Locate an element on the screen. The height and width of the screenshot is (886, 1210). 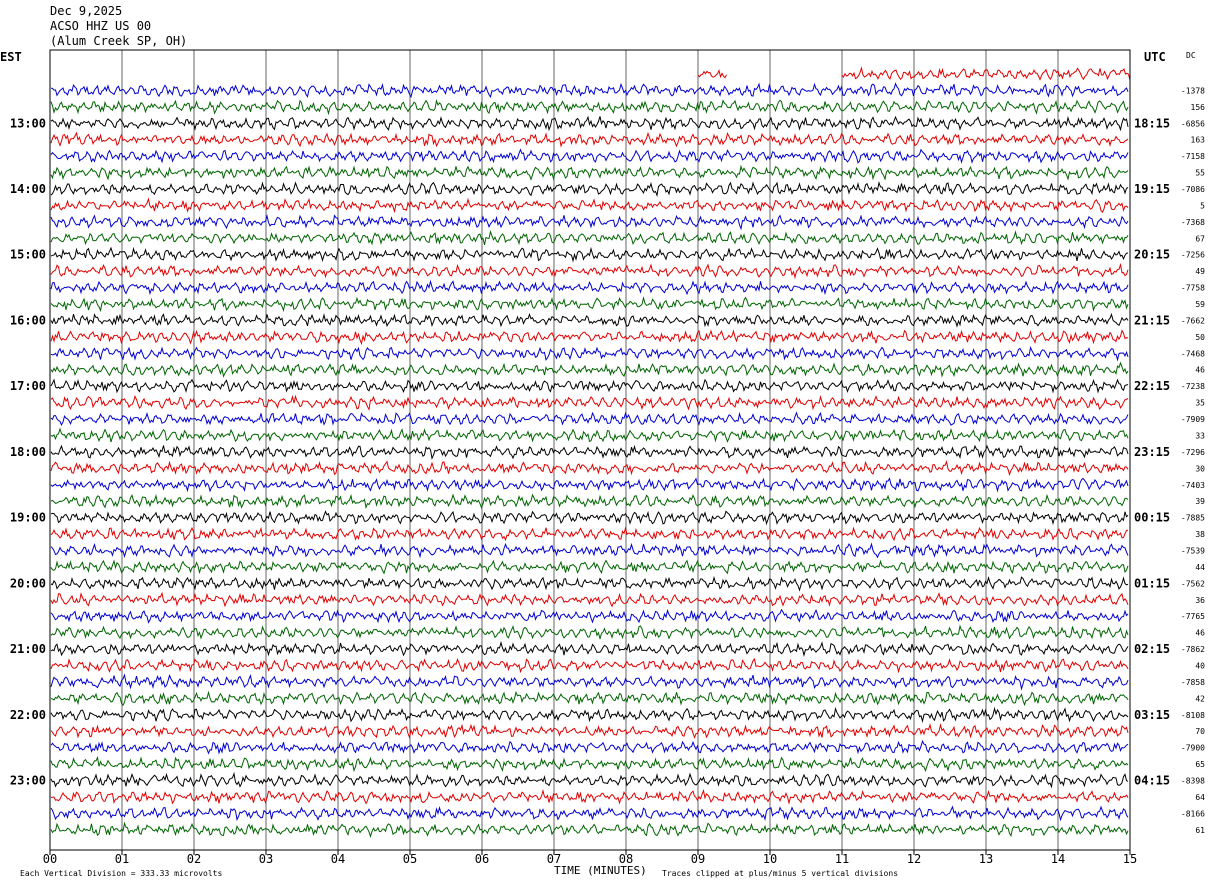
dc-offset-label: 39 is located at coordinates (1200, 501).